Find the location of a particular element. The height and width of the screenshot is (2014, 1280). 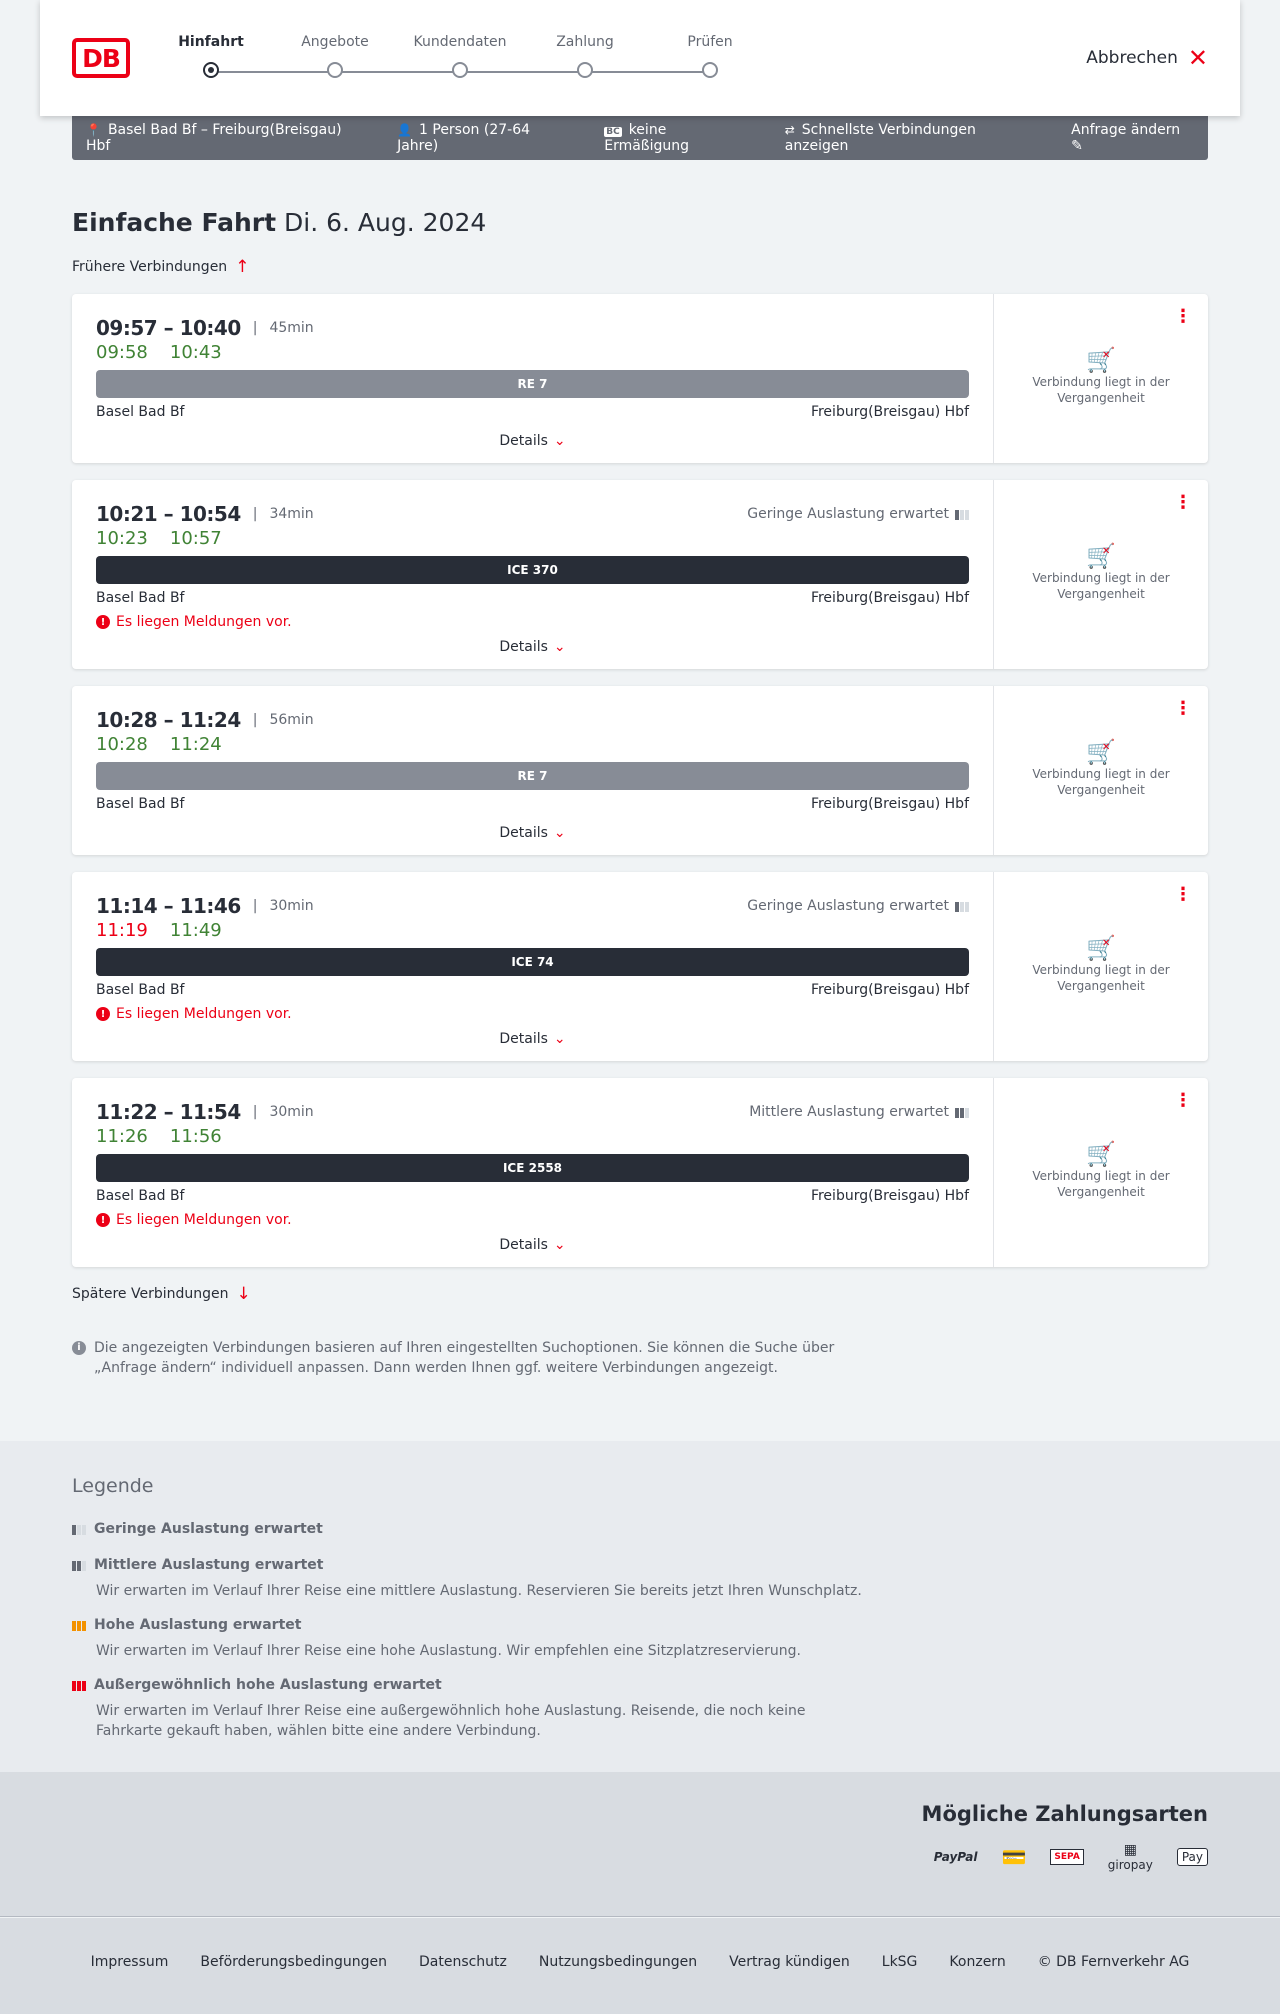

legend-item-title: Außergewöhnlich hohe Auslastung erwartet is located at coordinates (268, 1685).